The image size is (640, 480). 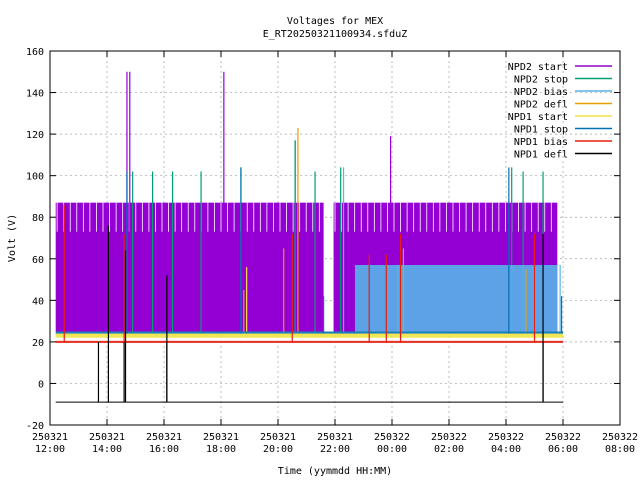 What do you see at coordinates (38, 301) in the screenshot?
I see `y-tick-label: 40` at bounding box center [38, 301].